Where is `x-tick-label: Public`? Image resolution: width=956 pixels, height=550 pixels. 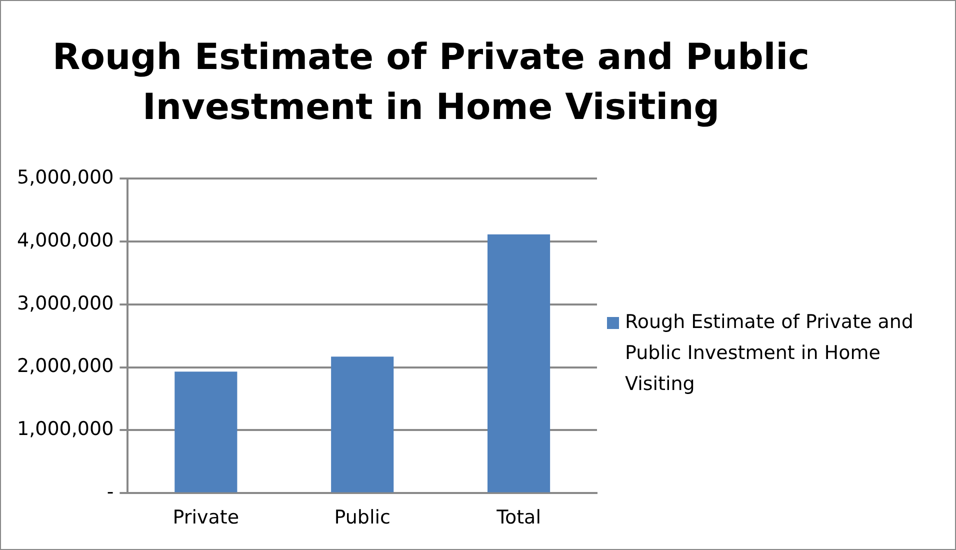
x-tick-label: Public is located at coordinates (362, 517).